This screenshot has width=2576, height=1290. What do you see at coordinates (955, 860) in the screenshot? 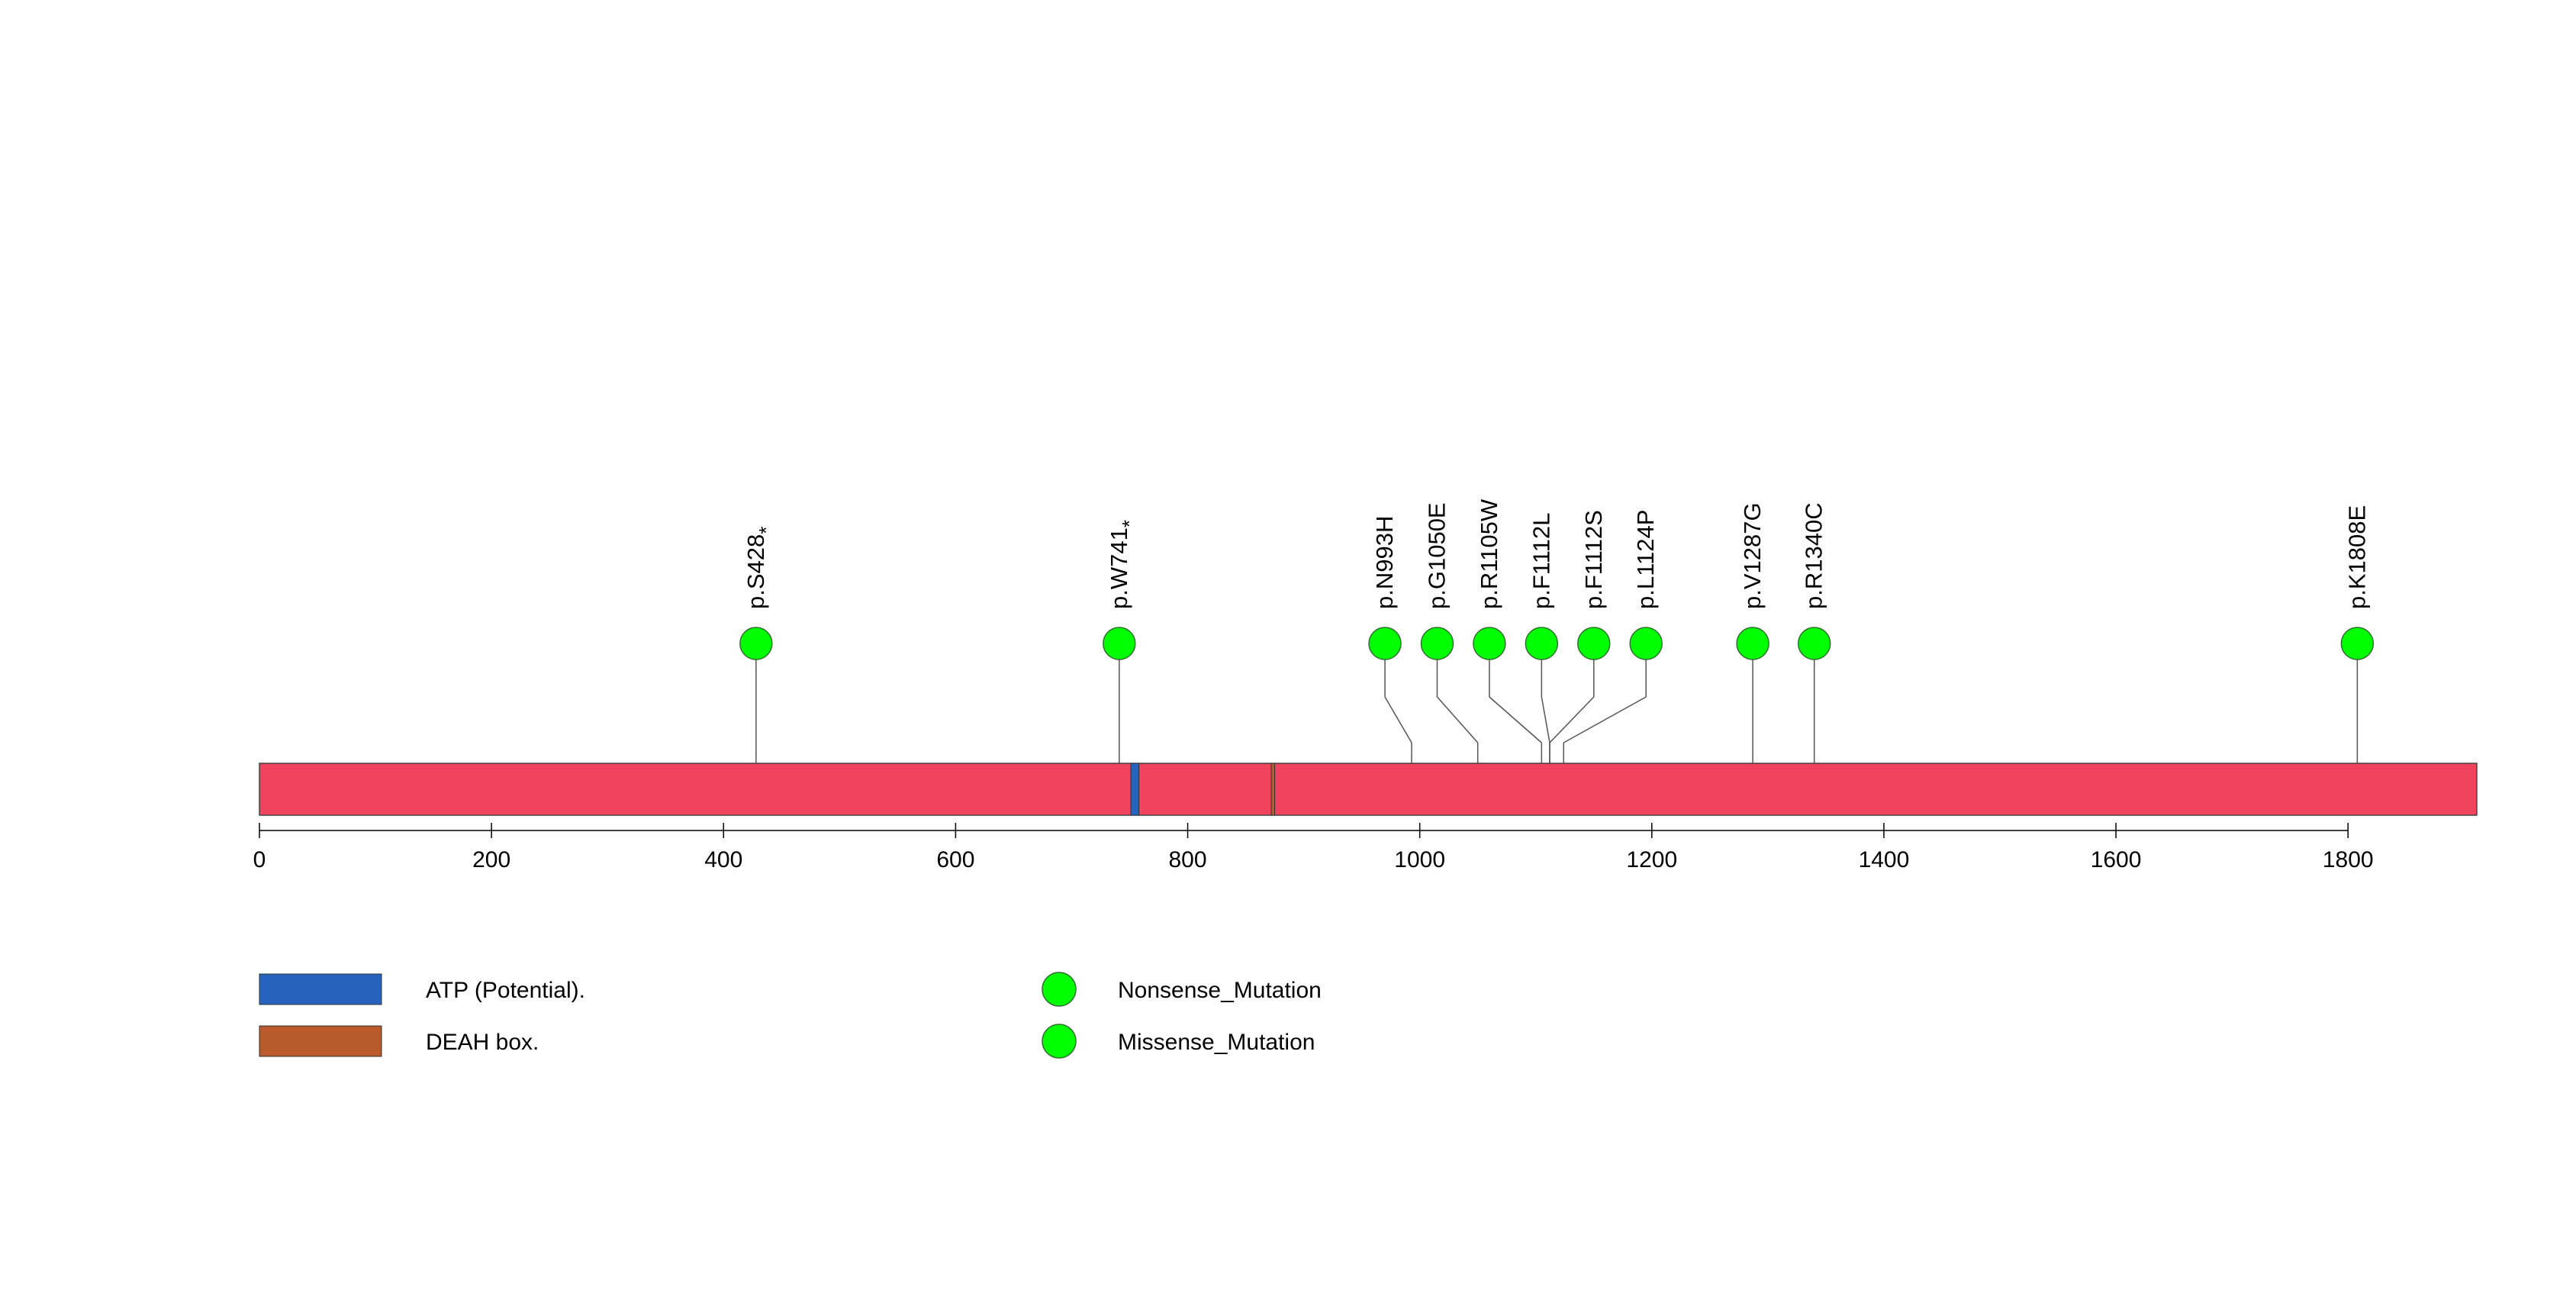
I see `x-tick-label: 600` at bounding box center [955, 860].